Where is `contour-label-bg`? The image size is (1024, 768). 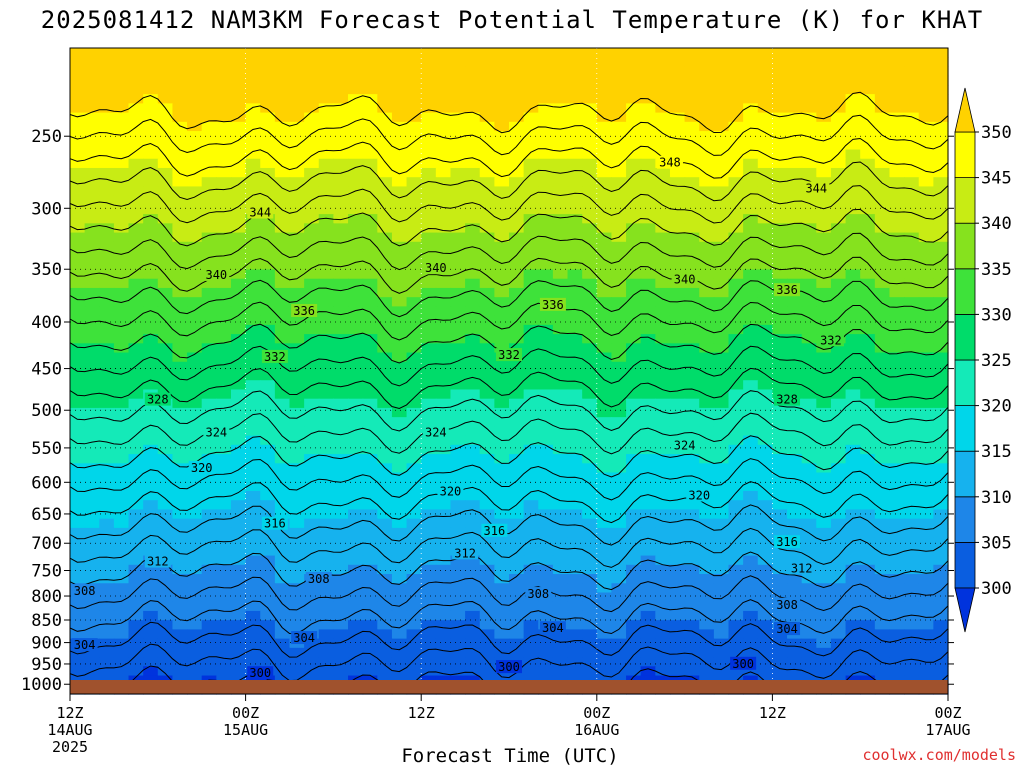
contour-label-bg is located at coordinates (216, 432).